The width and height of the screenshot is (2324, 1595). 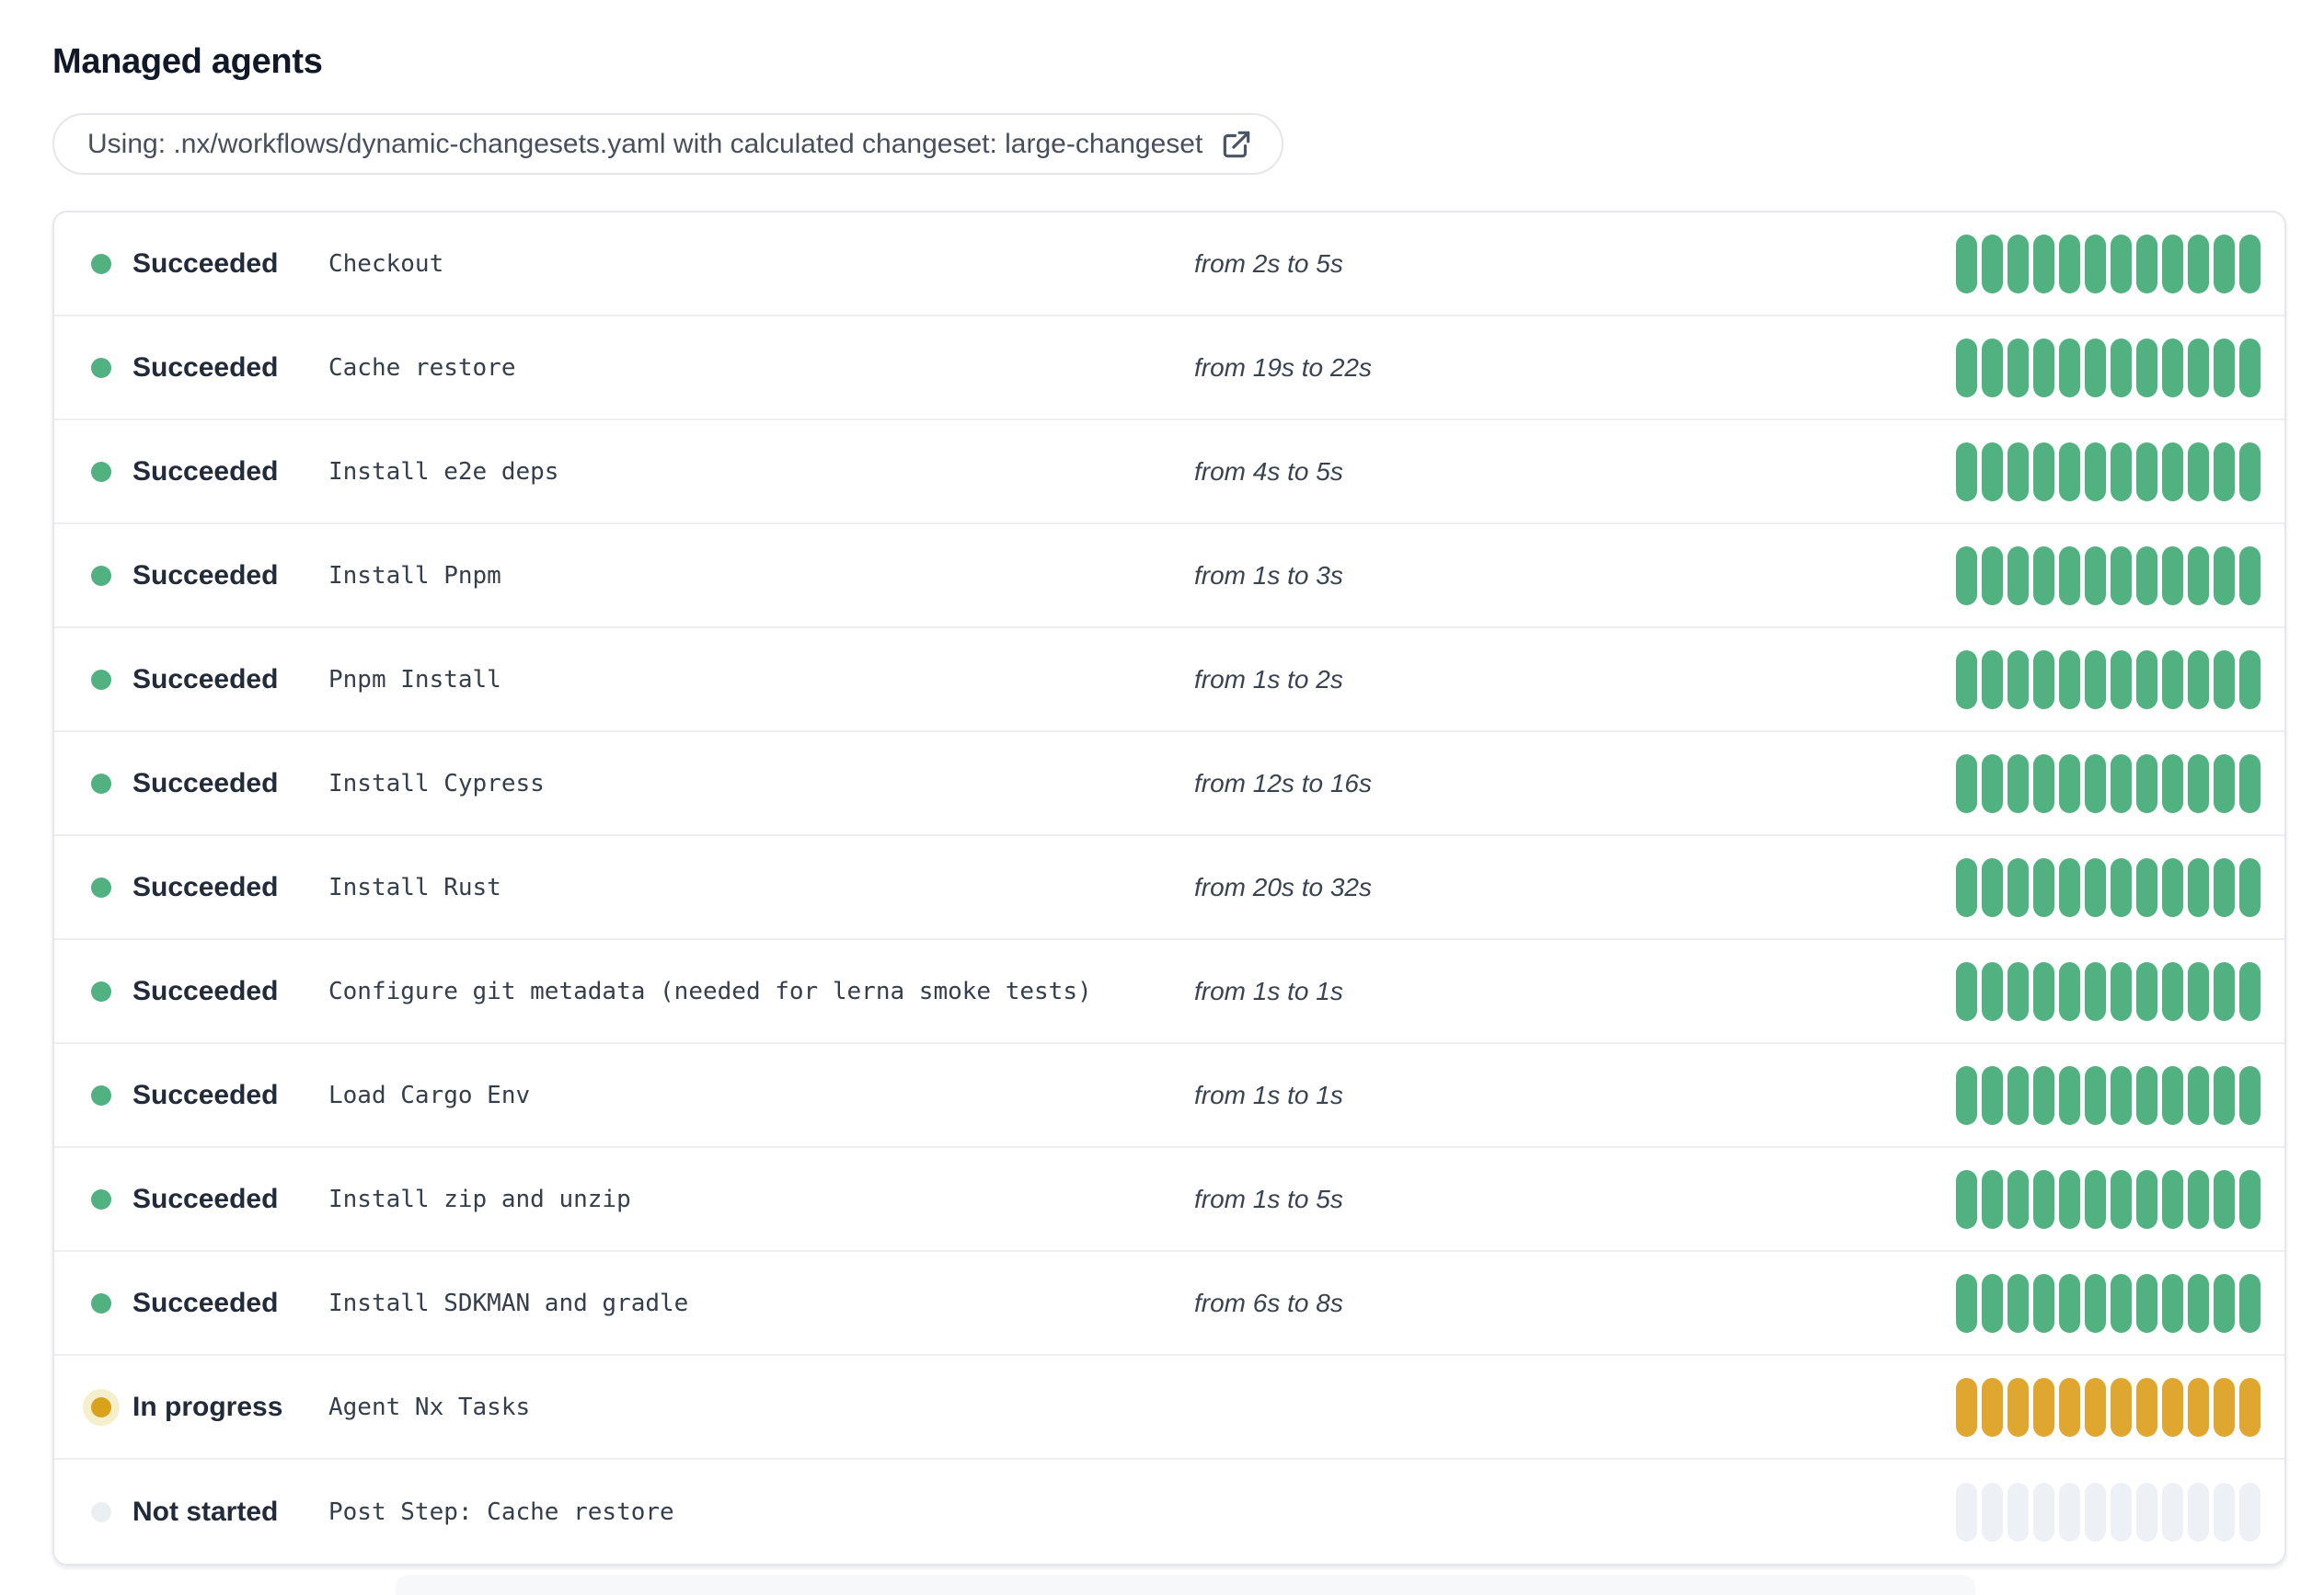 I want to click on agent-step-row: Not started Post Step: Cache restore, so click(x=1169, y=1512).